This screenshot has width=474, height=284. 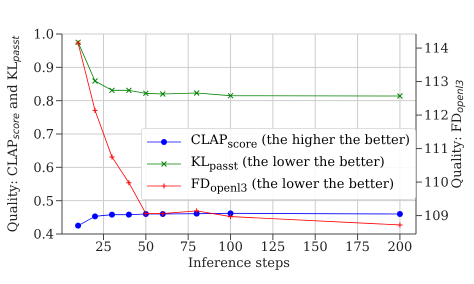 I want to click on x-tick-label: 100, so click(x=230, y=248).